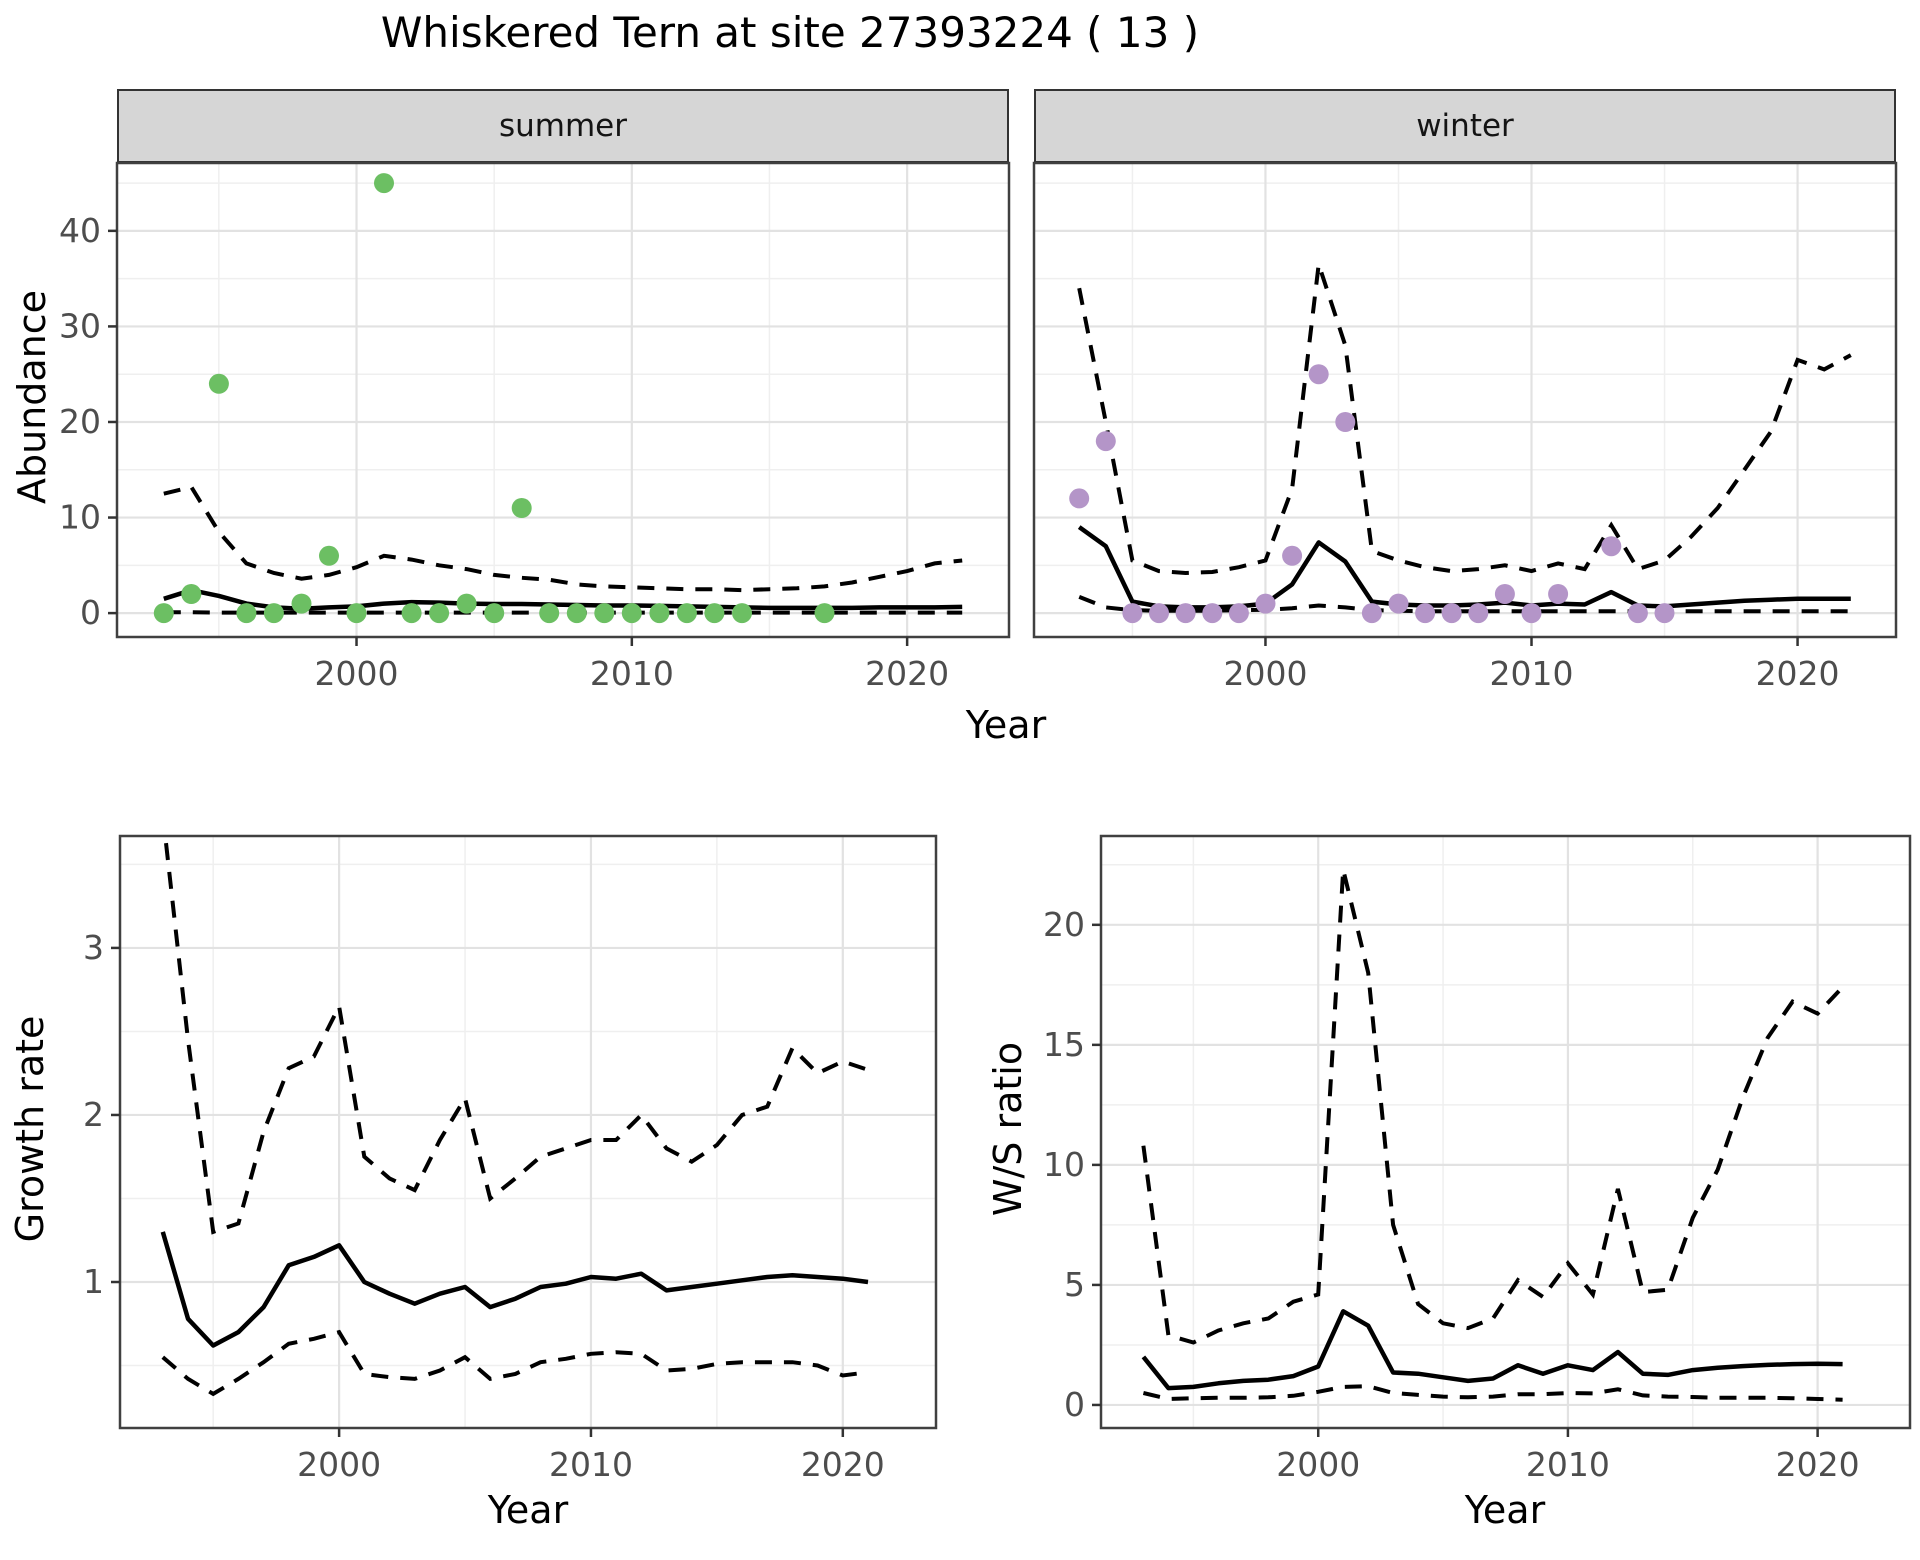  I want to click on x-axis-title-growth-year: Year, so click(528, 1510).